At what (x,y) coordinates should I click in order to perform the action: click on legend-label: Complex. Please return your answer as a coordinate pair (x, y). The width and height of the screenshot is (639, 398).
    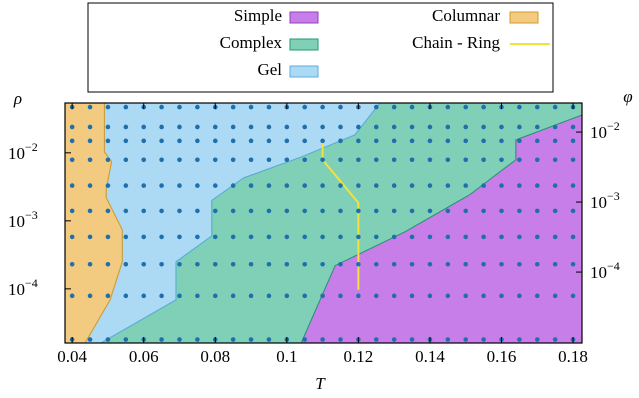
    Looking at the image, I should click on (251, 42).